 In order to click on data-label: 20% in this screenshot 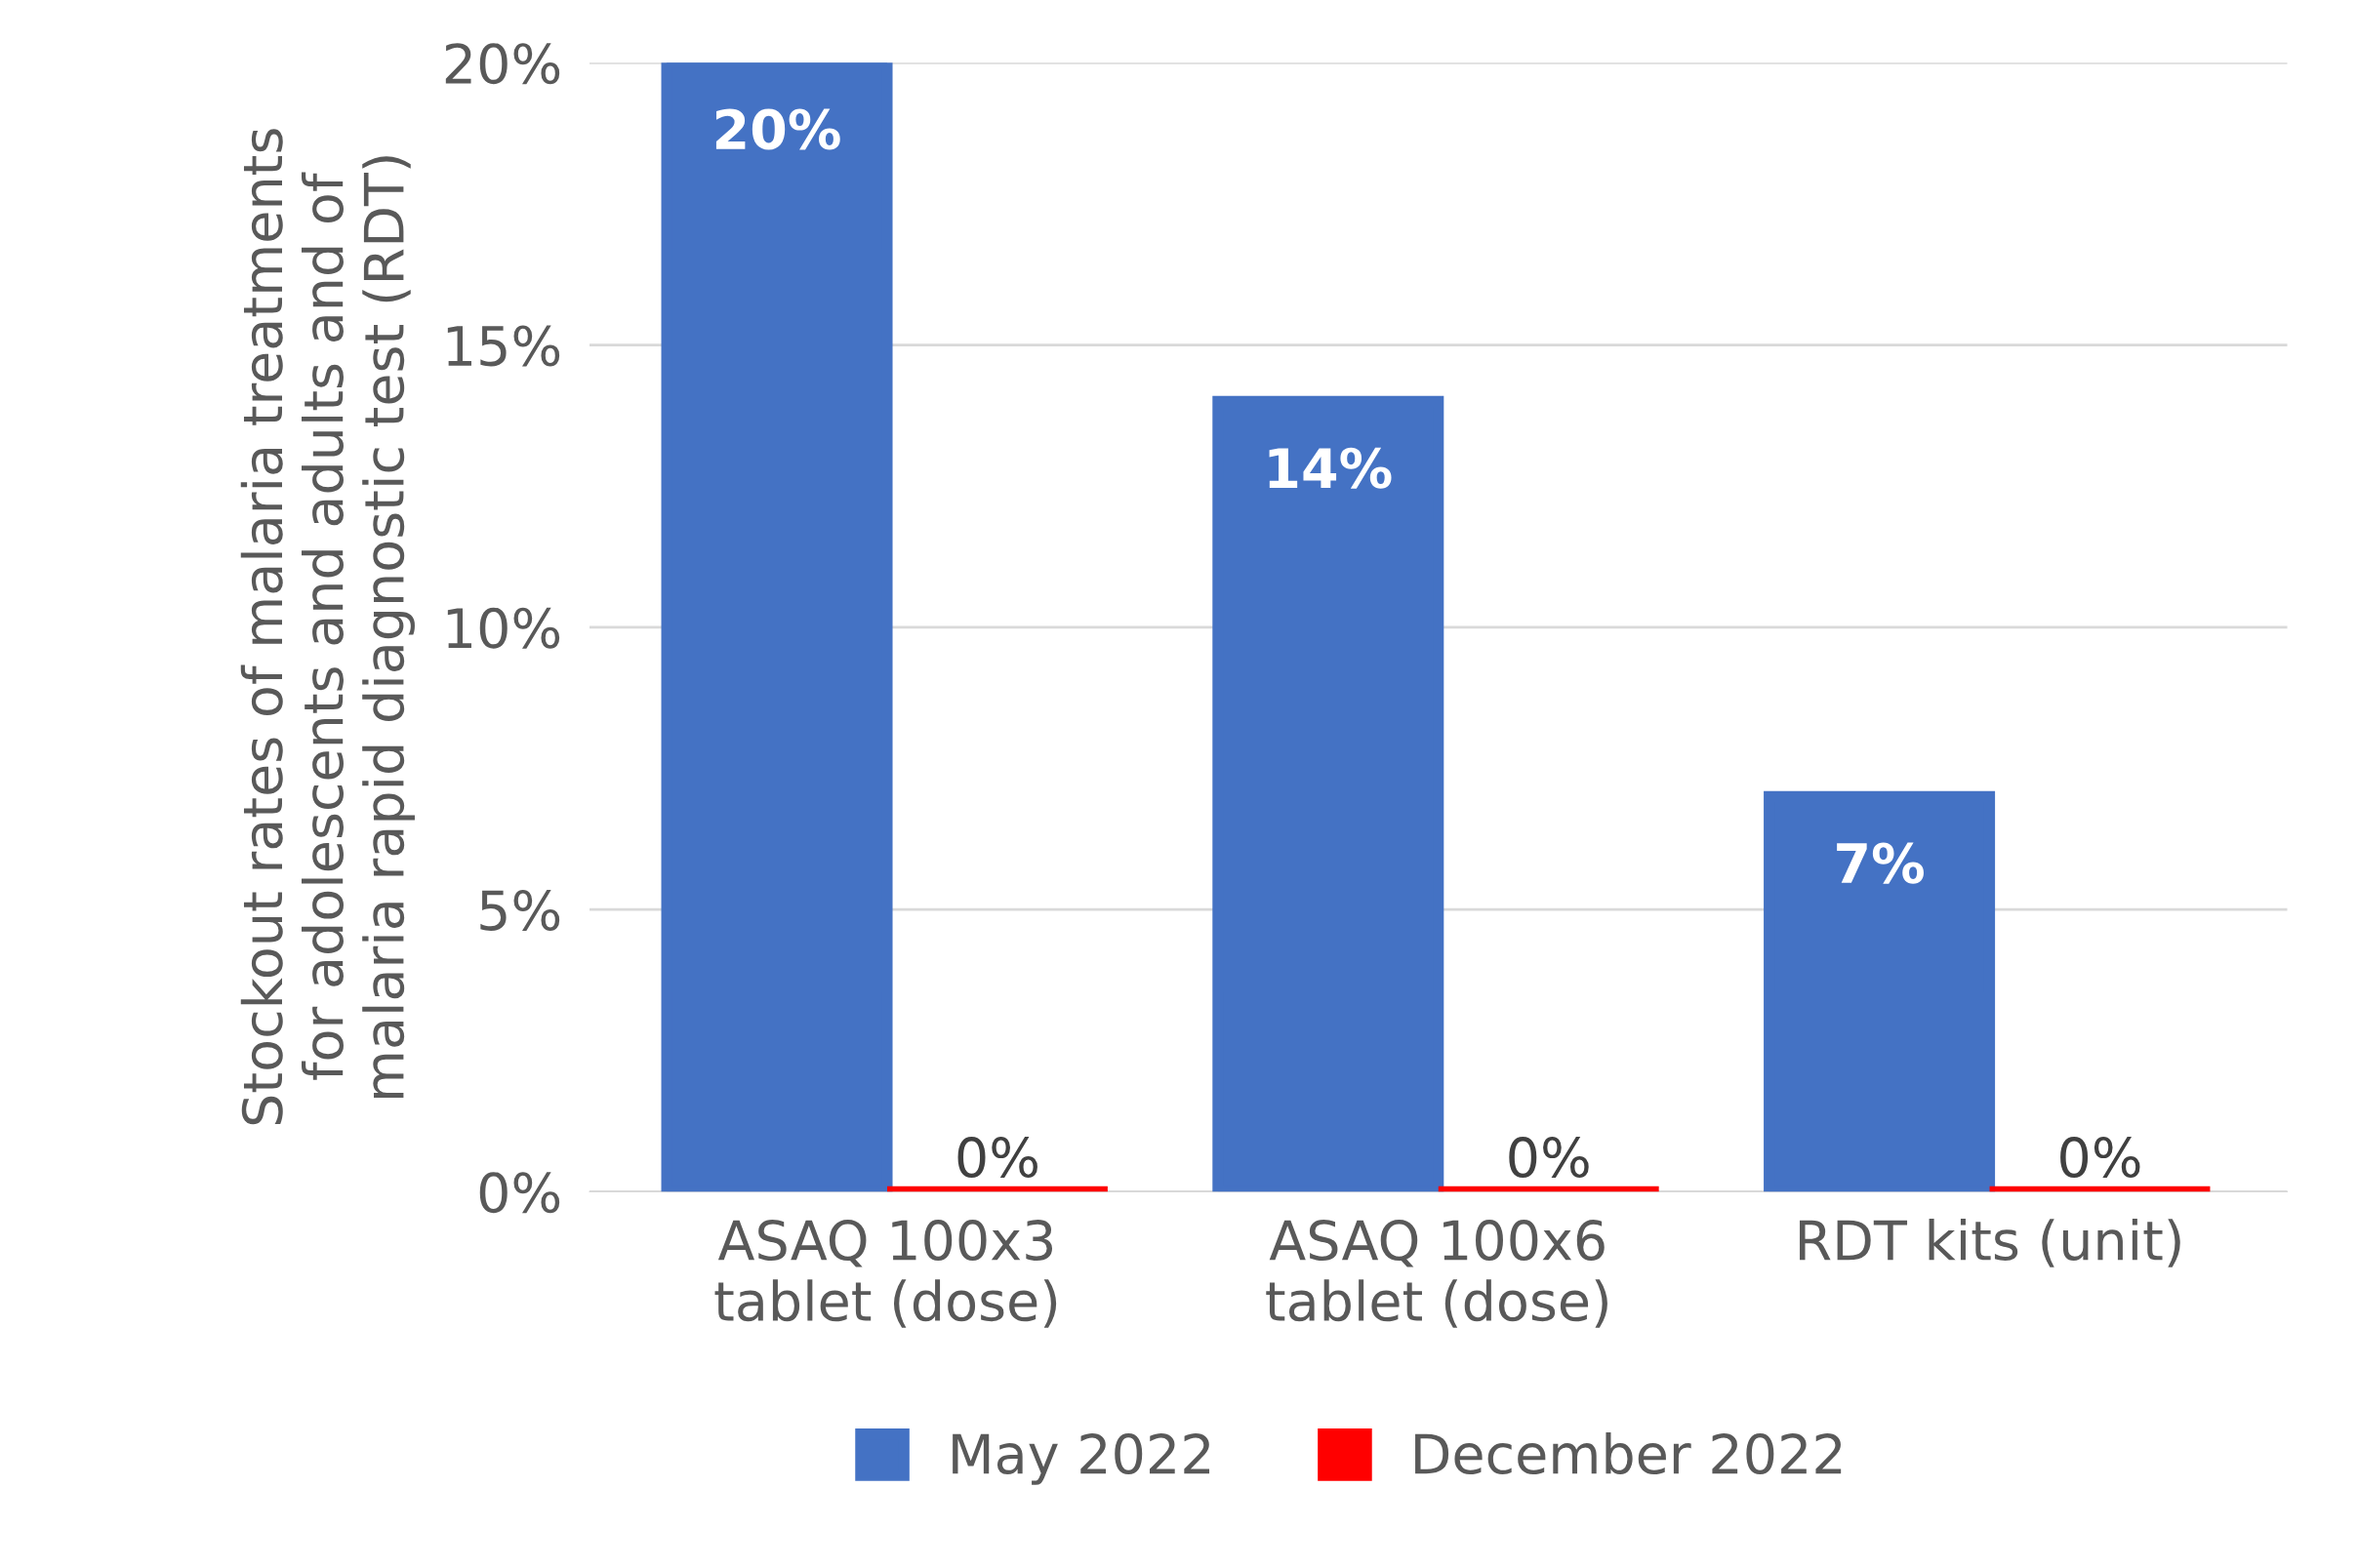, I will do `click(778, 129)`.